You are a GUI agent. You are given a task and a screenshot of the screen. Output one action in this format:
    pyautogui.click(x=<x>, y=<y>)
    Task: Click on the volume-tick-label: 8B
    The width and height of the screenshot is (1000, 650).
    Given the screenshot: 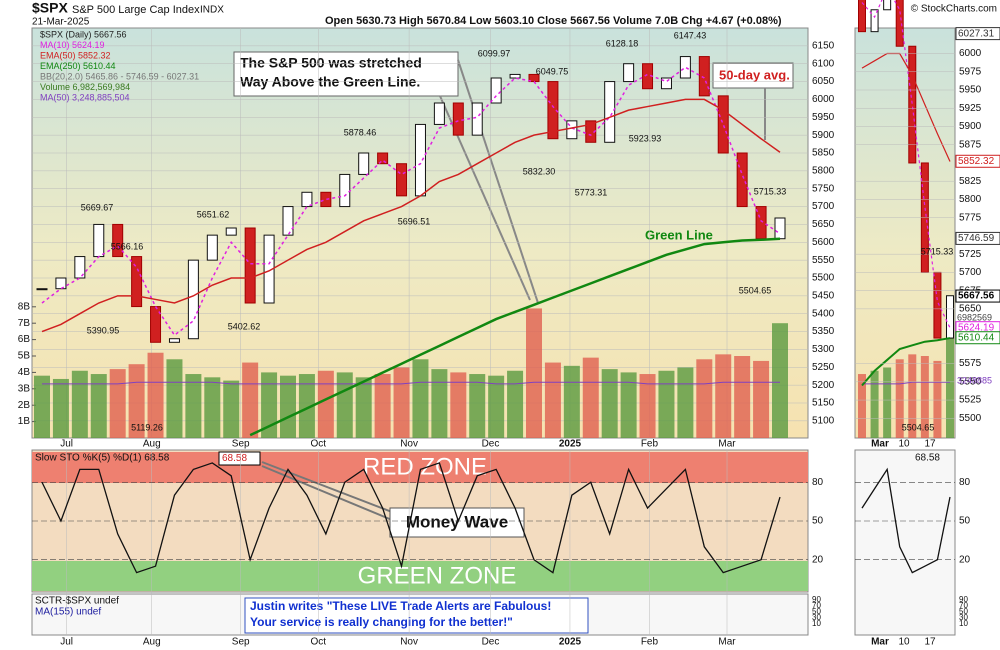 What is the action you would take?
    pyautogui.click(x=24, y=306)
    